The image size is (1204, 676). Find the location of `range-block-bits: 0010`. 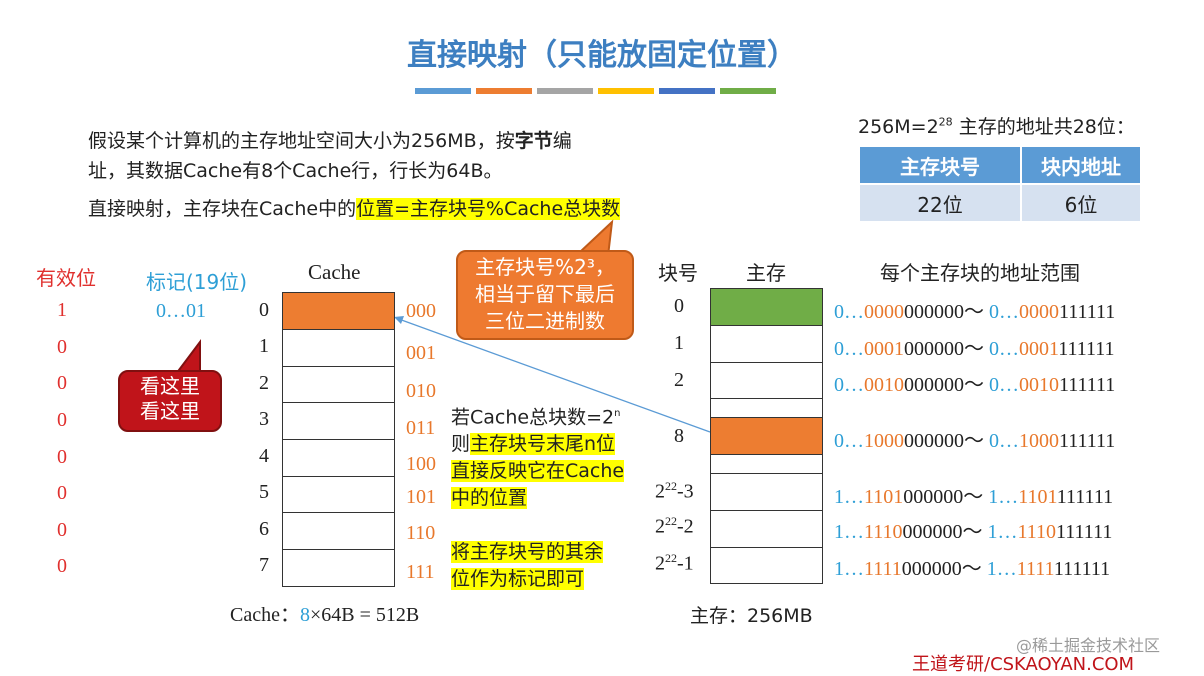

range-block-bits: 0010 is located at coordinates (884, 385).